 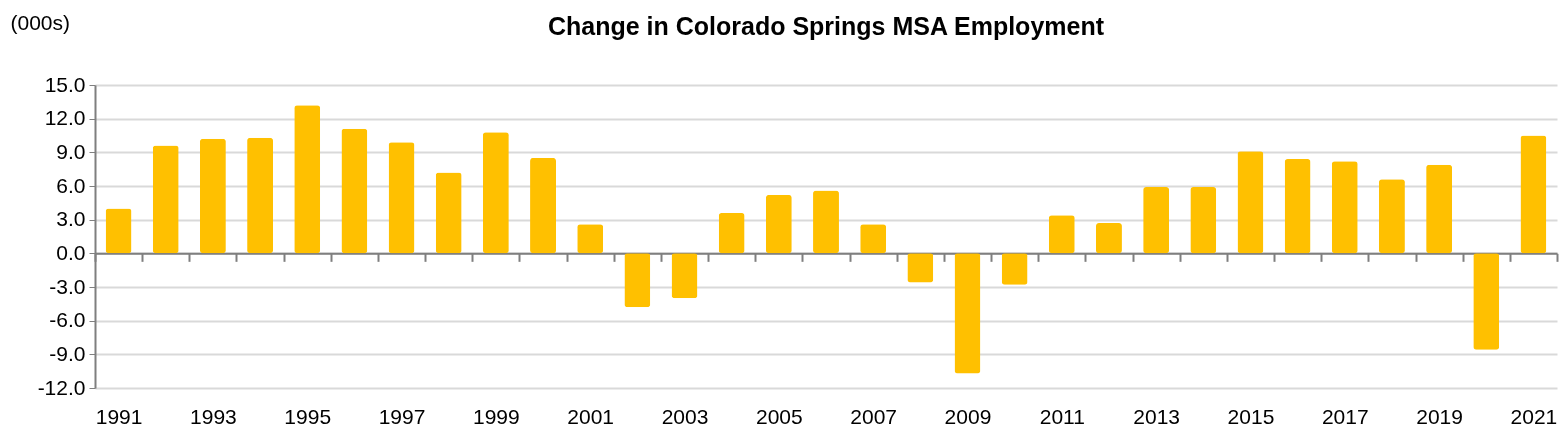 I want to click on x-tick-label: 2019, so click(x=1439, y=416).